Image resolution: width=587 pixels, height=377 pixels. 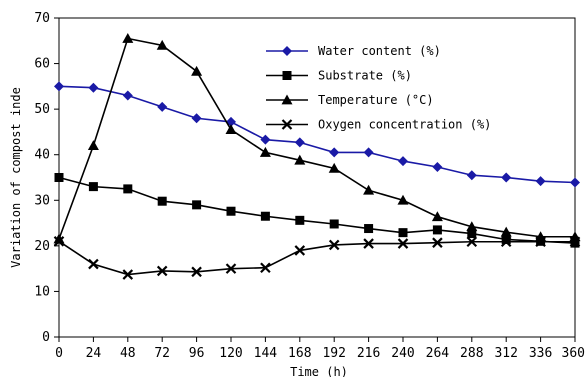 What do you see at coordinates (128, 353) in the screenshot?
I see `x-tick-label: 48` at bounding box center [128, 353].